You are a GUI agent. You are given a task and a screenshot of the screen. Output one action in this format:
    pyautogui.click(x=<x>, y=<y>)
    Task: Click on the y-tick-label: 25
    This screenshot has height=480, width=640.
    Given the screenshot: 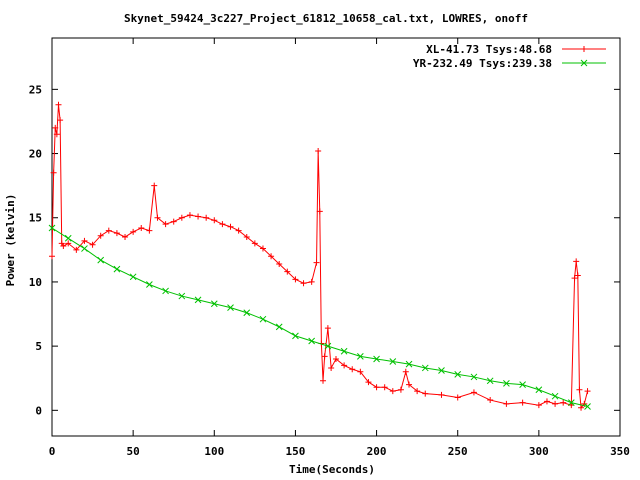 What is the action you would take?
    pyautogui.click(x=35, y=89)
    